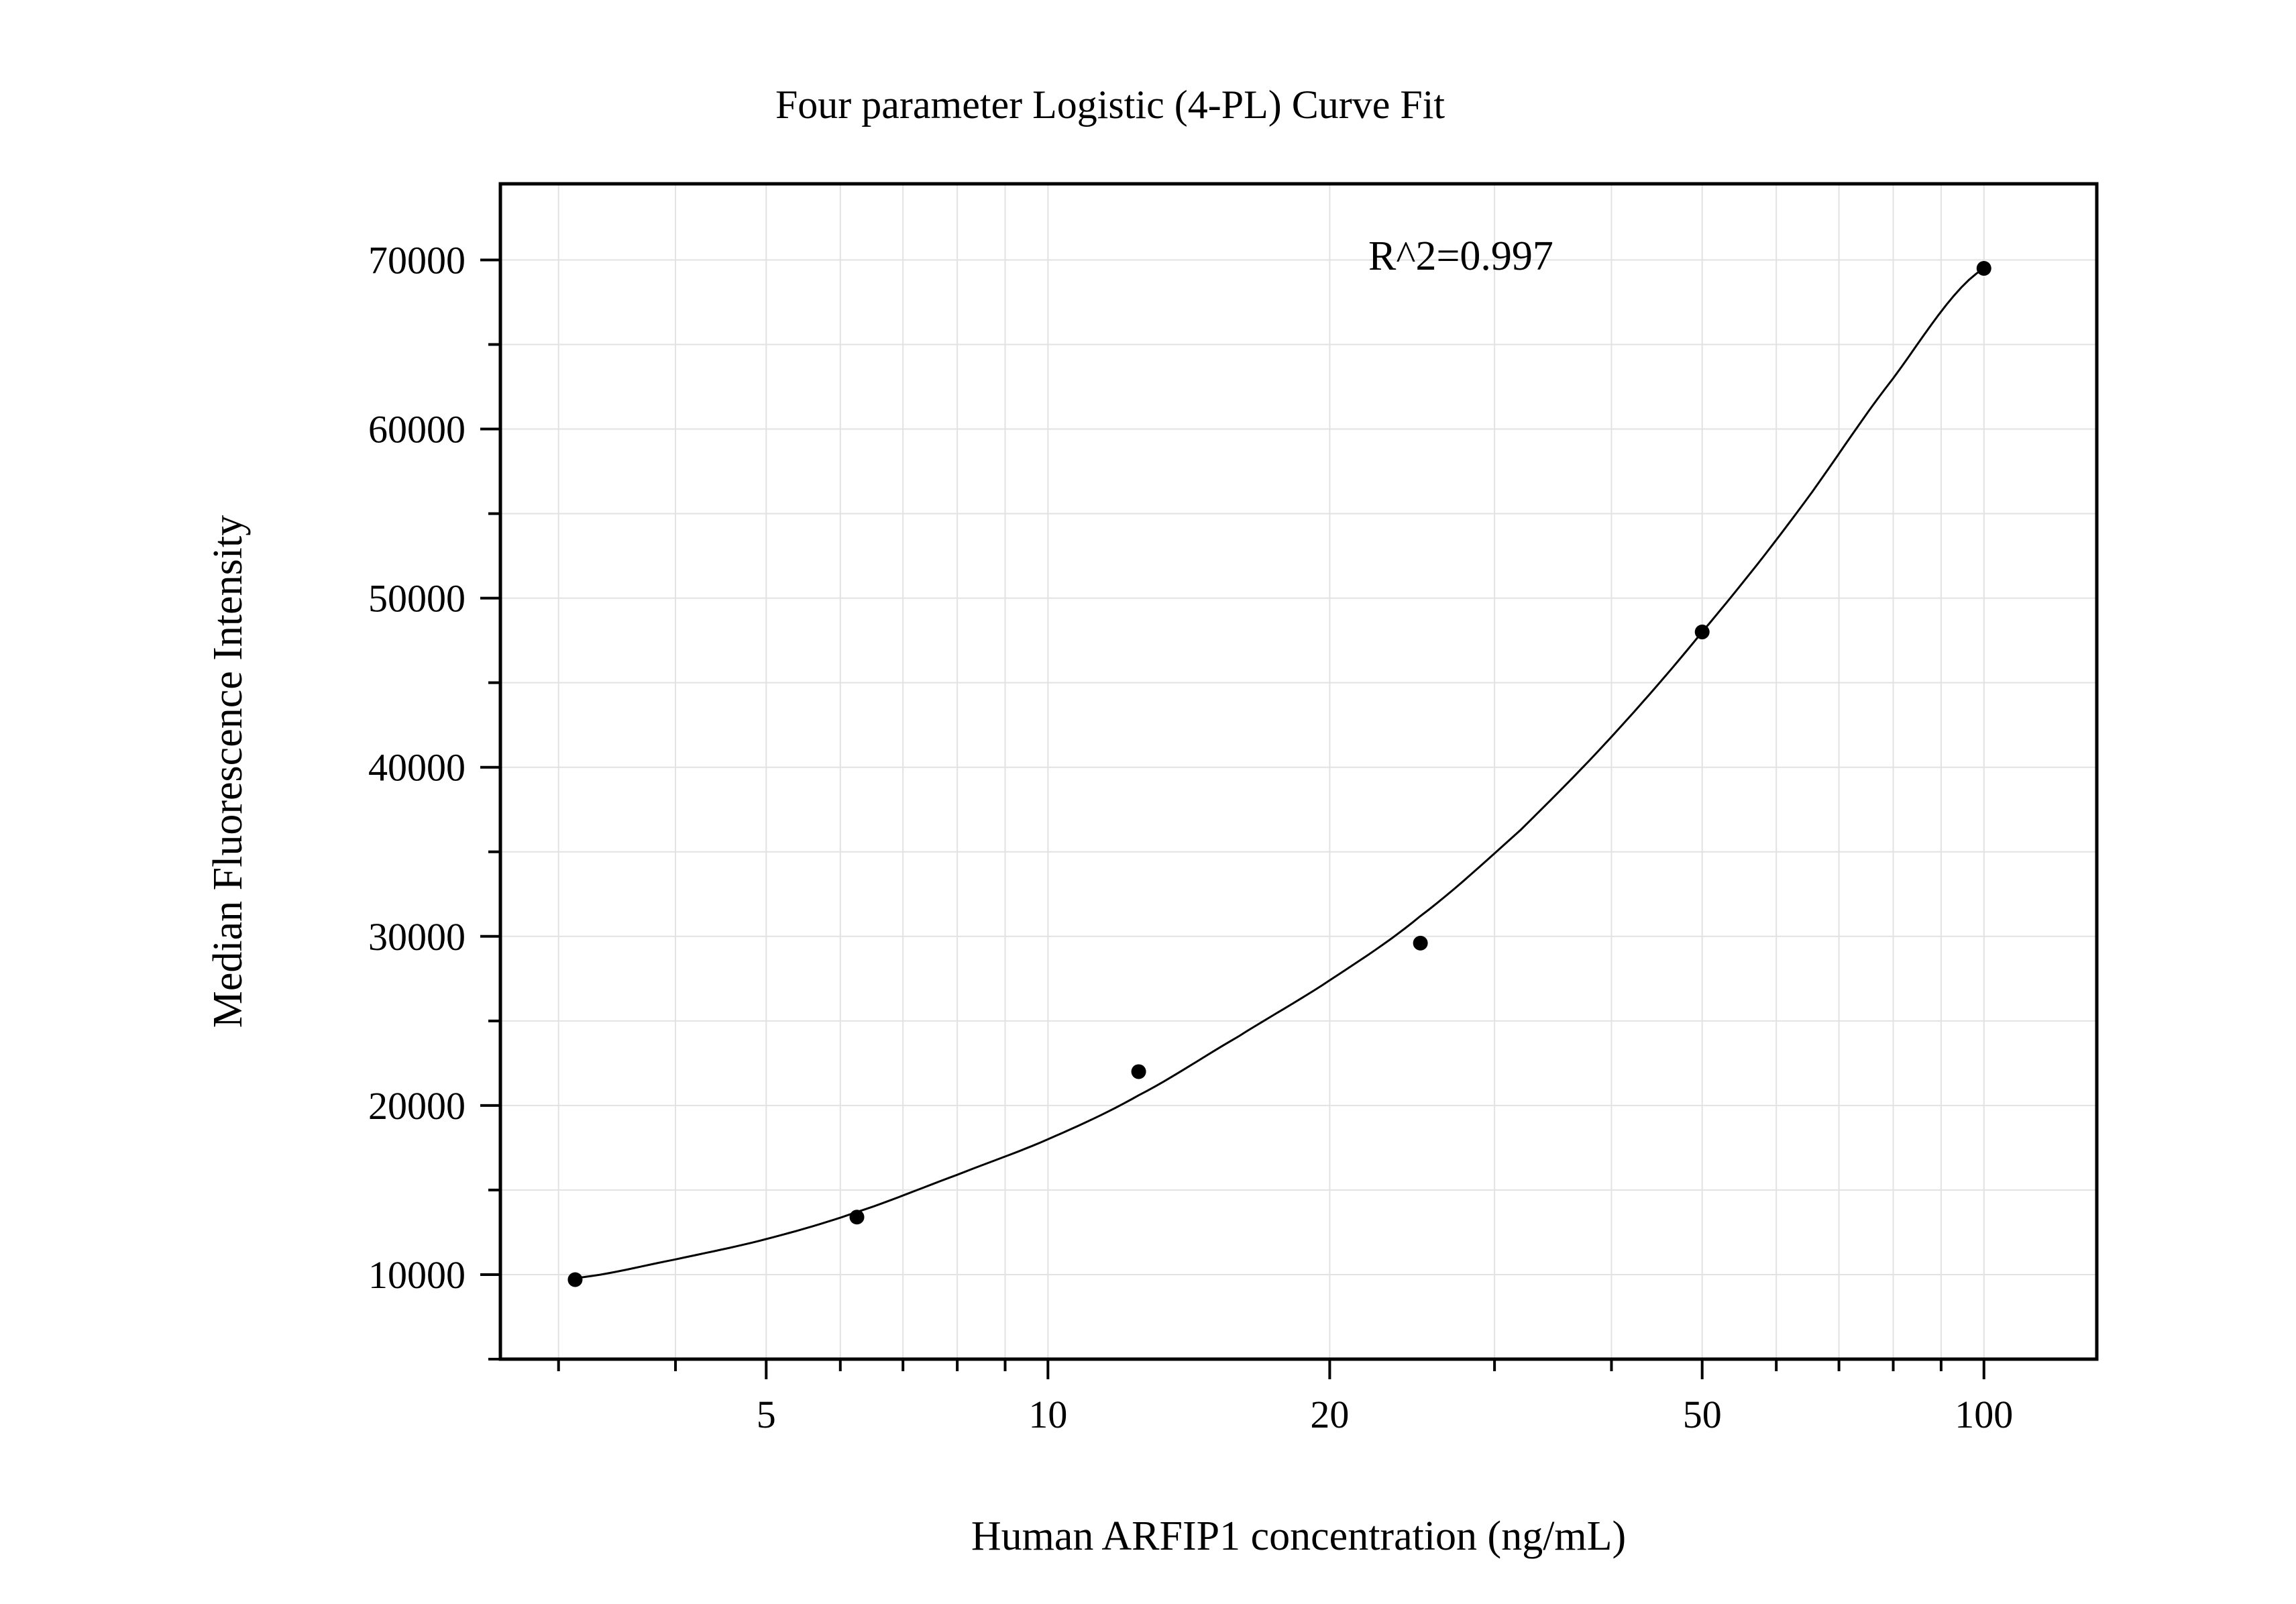  Describe the element at coordinates (417, 1106) in the screenshot. I see `y-tick-label: 20000` at that location.